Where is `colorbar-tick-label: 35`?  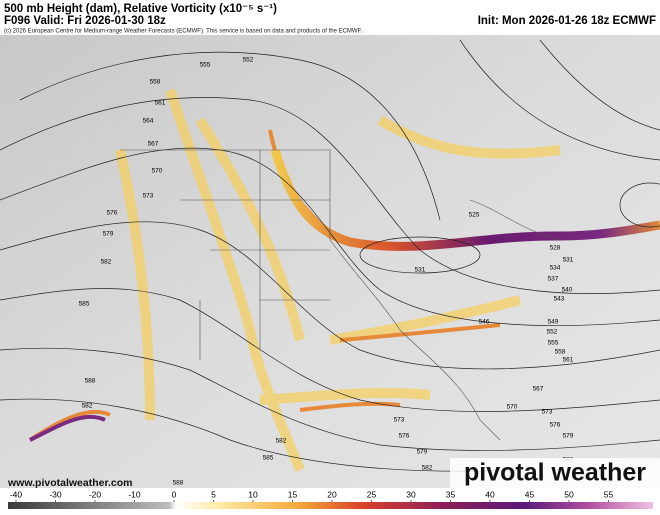
colorbar-tick-label: 35 is located at coordinates (451, 494).